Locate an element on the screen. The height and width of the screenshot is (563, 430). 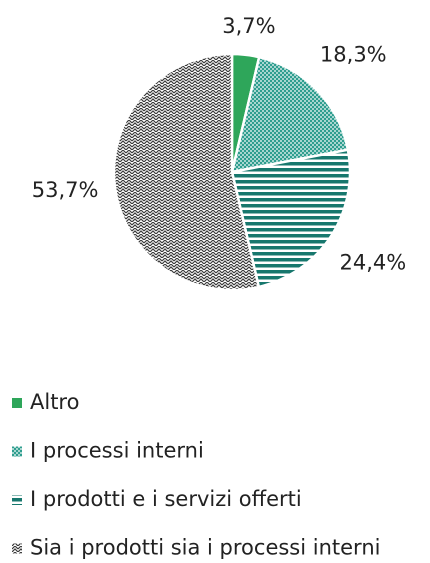
data-label: 24,4% is located at coordinates (373, 262).